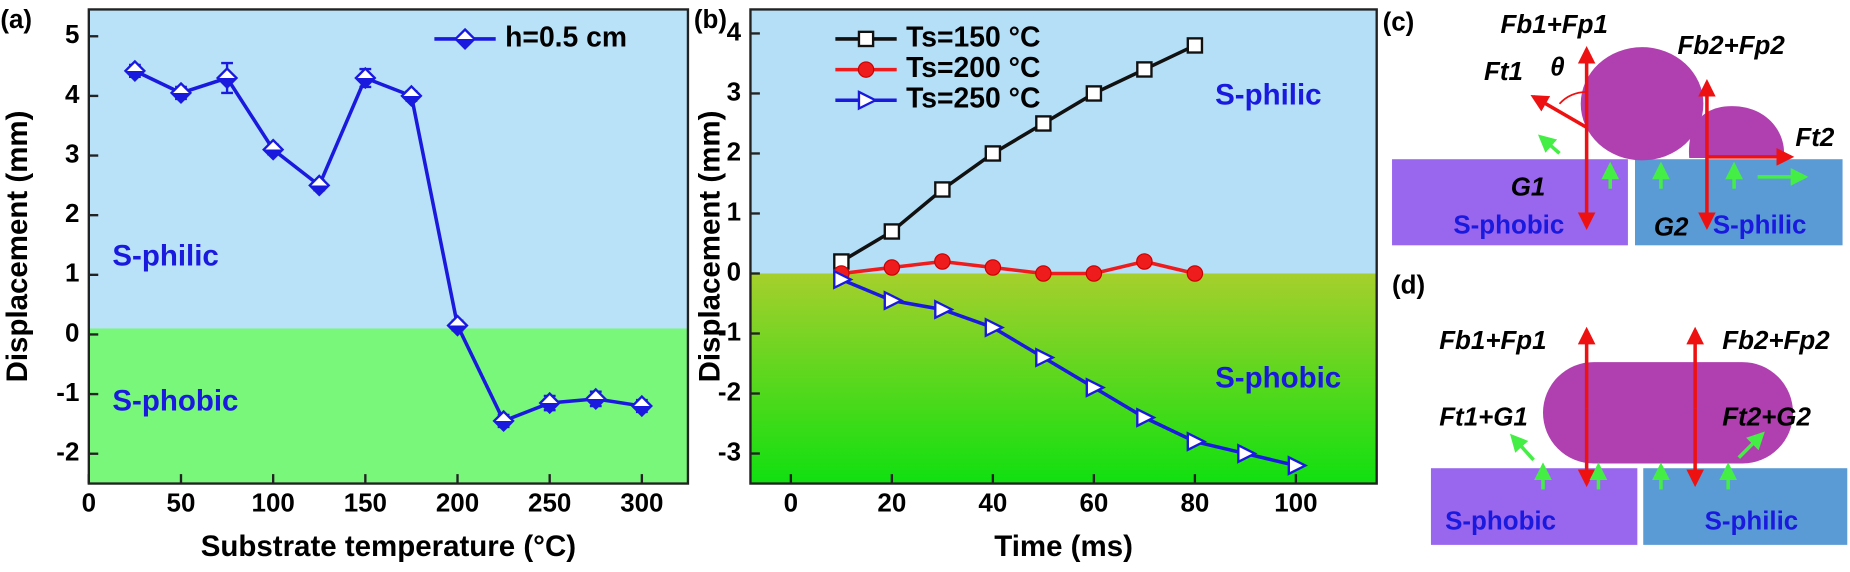  What do you see at coordinates (1503, 72) in the screenshot?
I see `force-label: Ft1` at bounding box center [1503, 72].